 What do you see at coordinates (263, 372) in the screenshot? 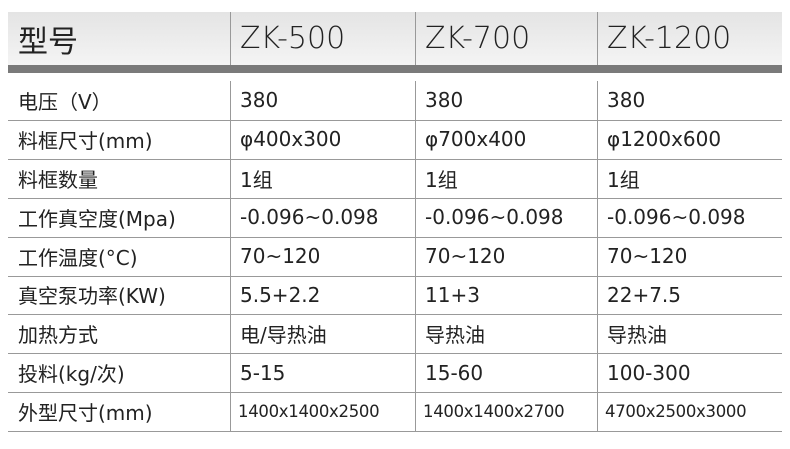
I see `row-value: 5-15` at bounding box center [263, 372].